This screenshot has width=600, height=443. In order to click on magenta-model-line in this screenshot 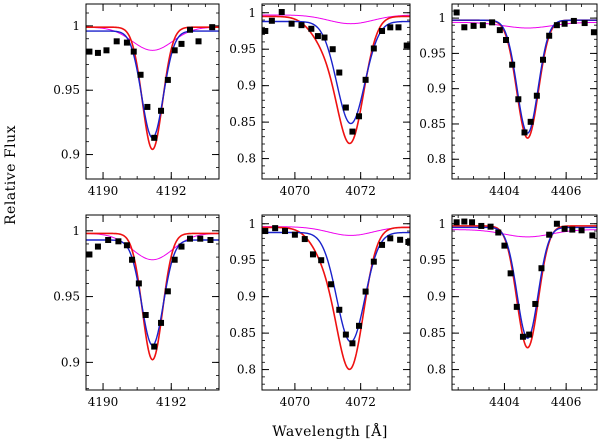, I will do `click(152, 247)`.